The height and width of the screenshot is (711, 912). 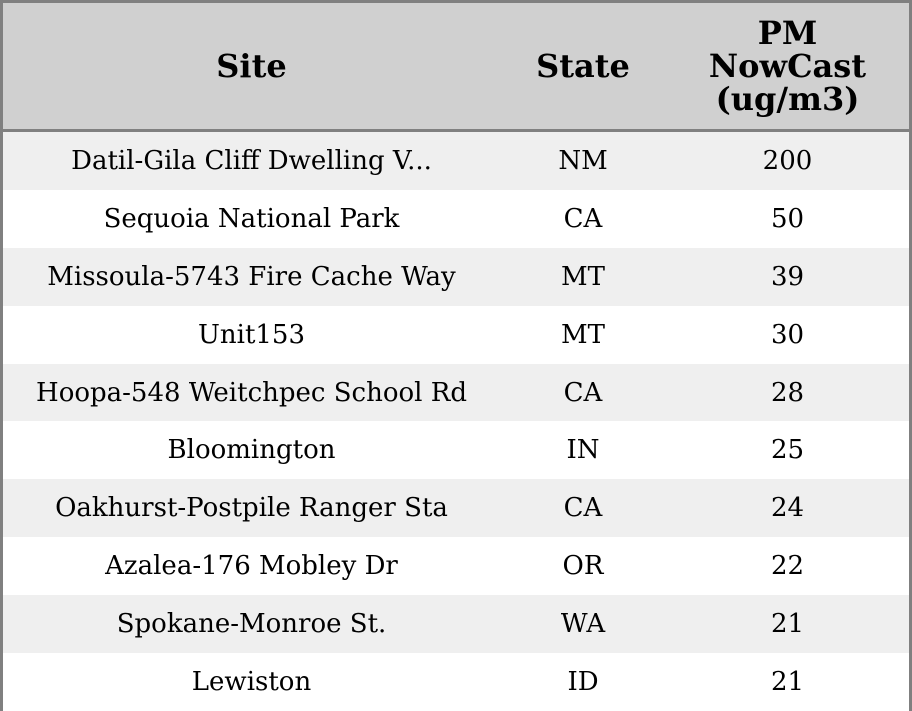 What do you see at coordinates (583, 160) in the screenshot?
I see `cell-state: NM` at bounding box center [583, 160].